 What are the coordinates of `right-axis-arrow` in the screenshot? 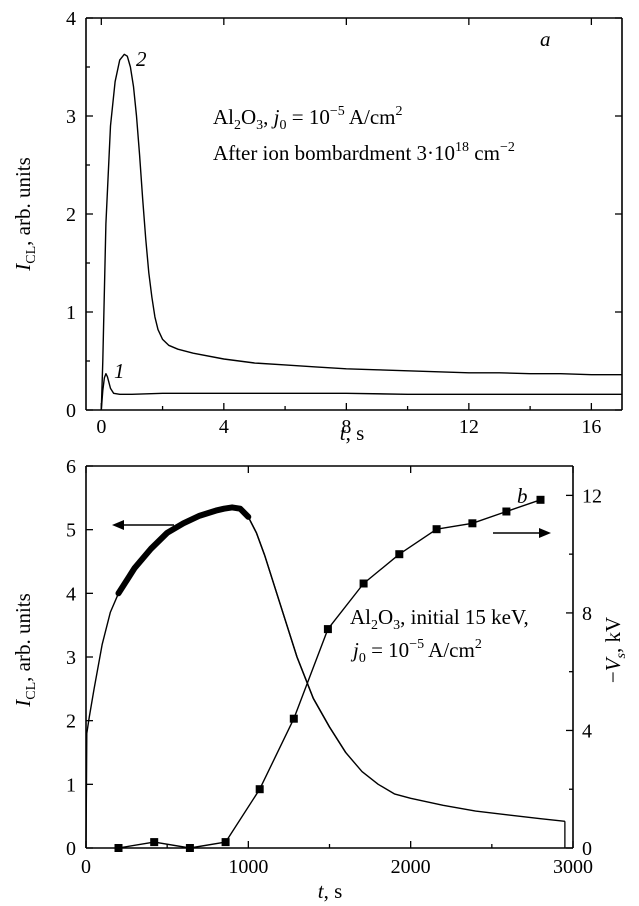 It's located at (522, 533).